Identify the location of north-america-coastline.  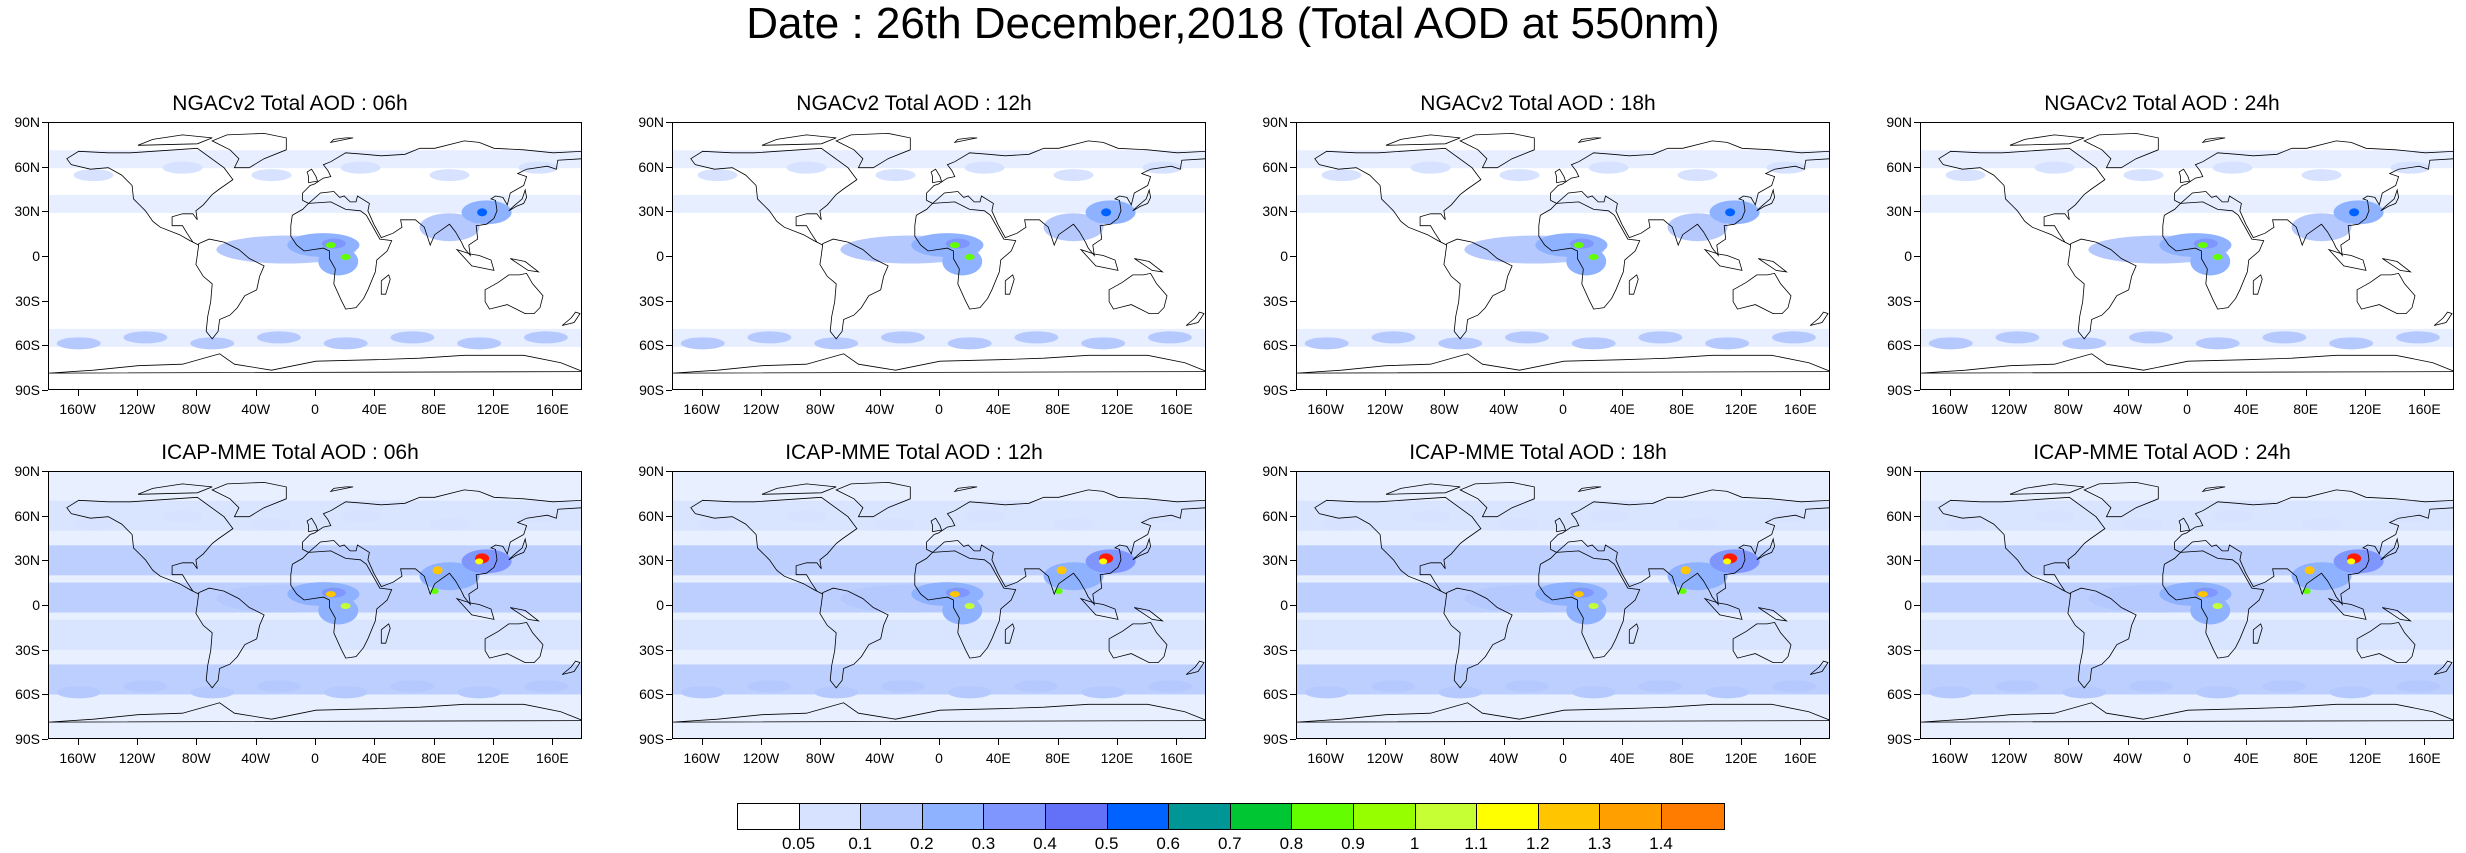
(774, 196).